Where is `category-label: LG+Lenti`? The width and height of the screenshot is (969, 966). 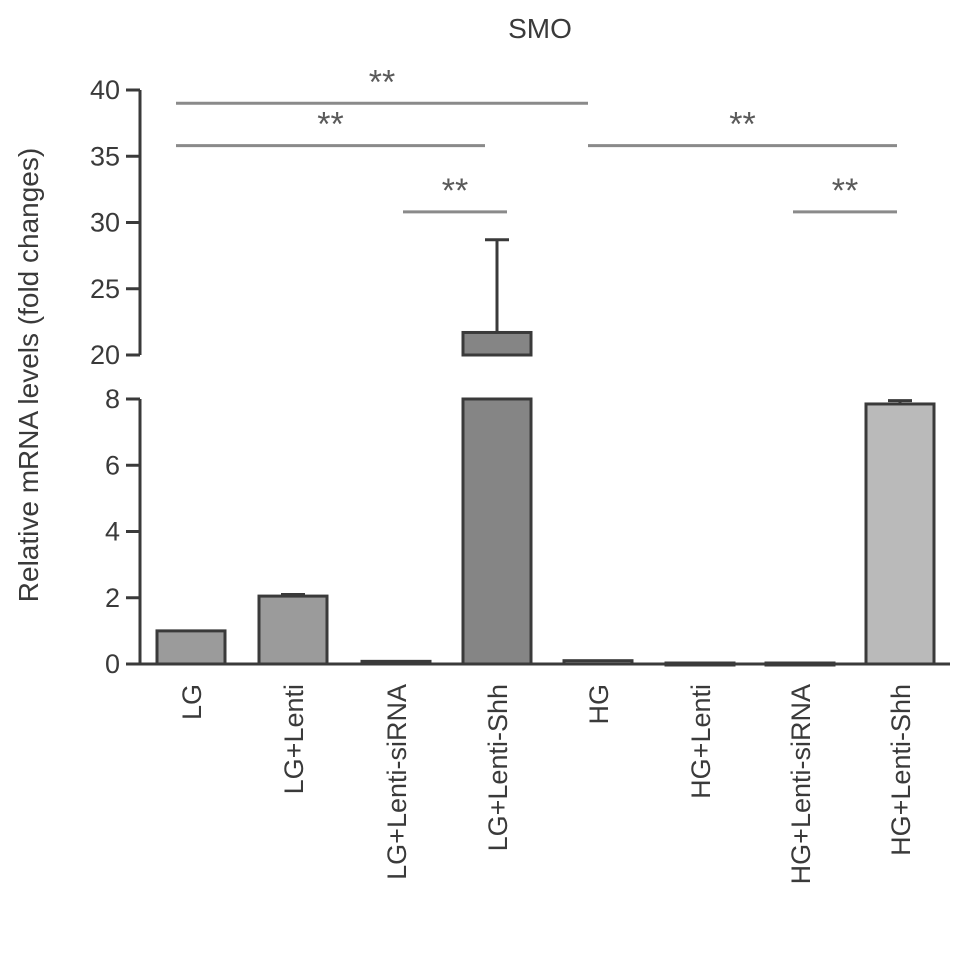 category-label: LG+Lenti is located at coordinates (294, 739).